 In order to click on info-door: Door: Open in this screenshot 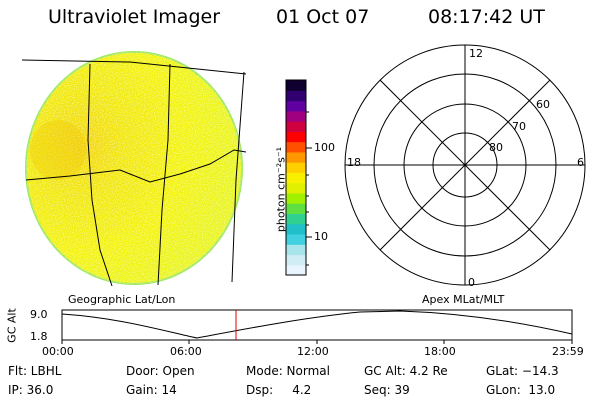, I will do `click(160, 371)`.